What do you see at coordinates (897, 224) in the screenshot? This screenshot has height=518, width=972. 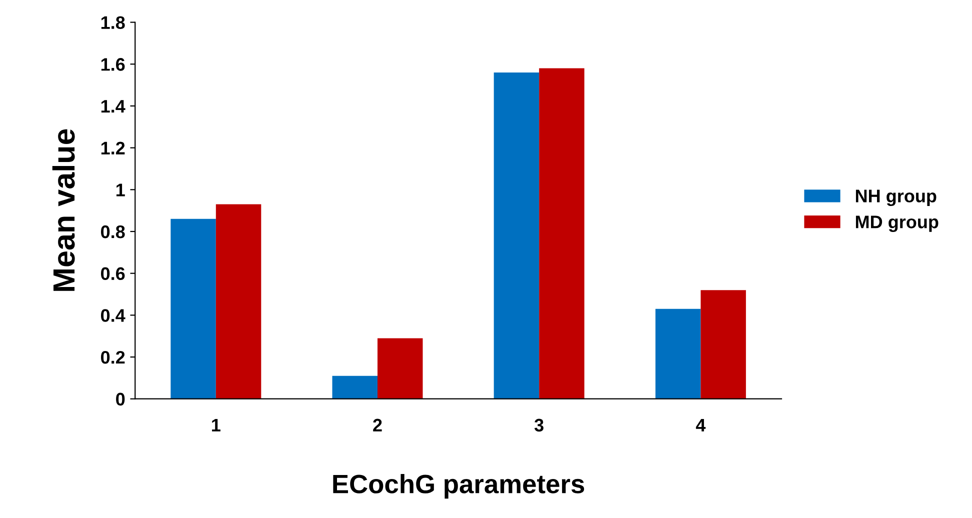 I see `legend-label: MD group` at bounding box center [897, 224].